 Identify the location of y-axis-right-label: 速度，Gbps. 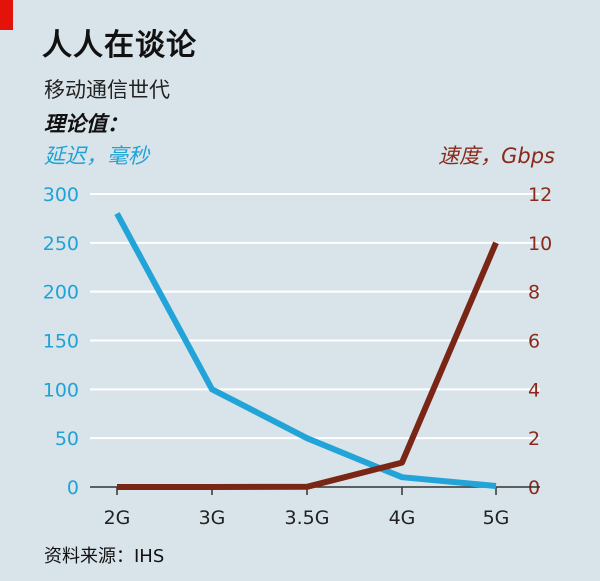
(496, 156).